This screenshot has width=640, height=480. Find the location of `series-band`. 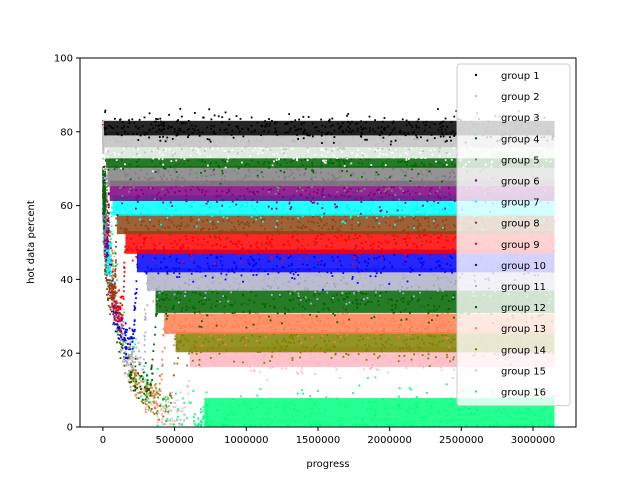

series-band is located at coordinates (350, 279).